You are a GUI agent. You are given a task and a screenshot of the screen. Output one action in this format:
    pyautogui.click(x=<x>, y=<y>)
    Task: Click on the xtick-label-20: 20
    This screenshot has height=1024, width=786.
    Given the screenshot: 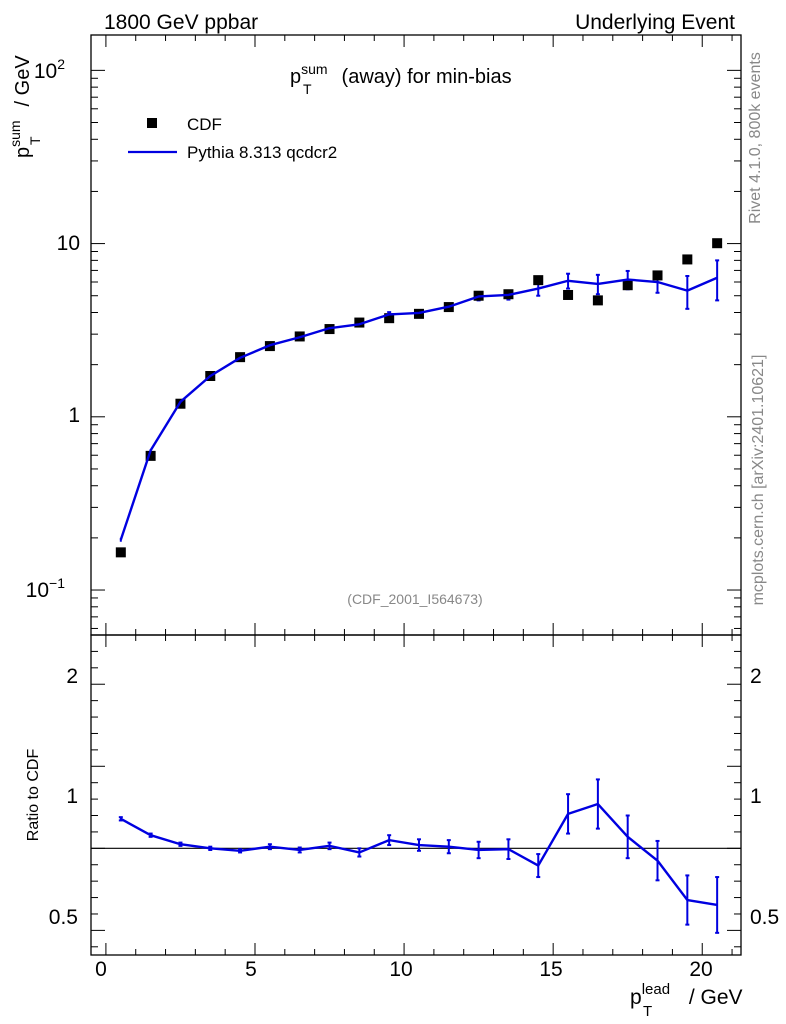 What is the action you would take?
    pyautogui.click(x=700, y=969)
    